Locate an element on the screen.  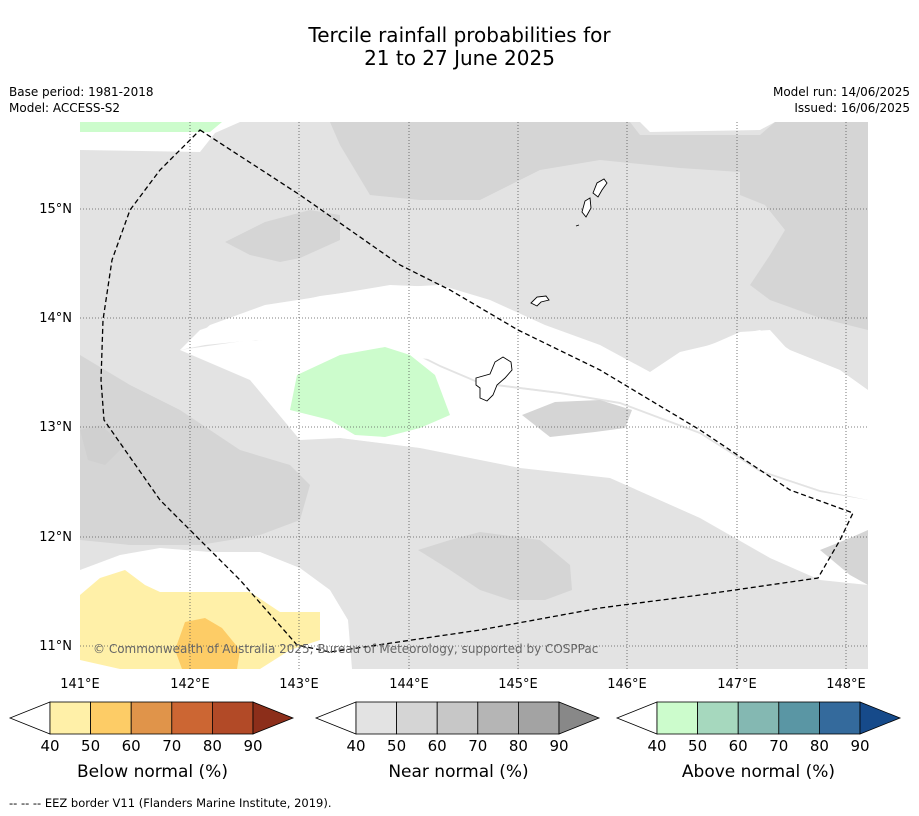
colorbar-label-near: Near normal (%) is located at coordinates (458, 772).